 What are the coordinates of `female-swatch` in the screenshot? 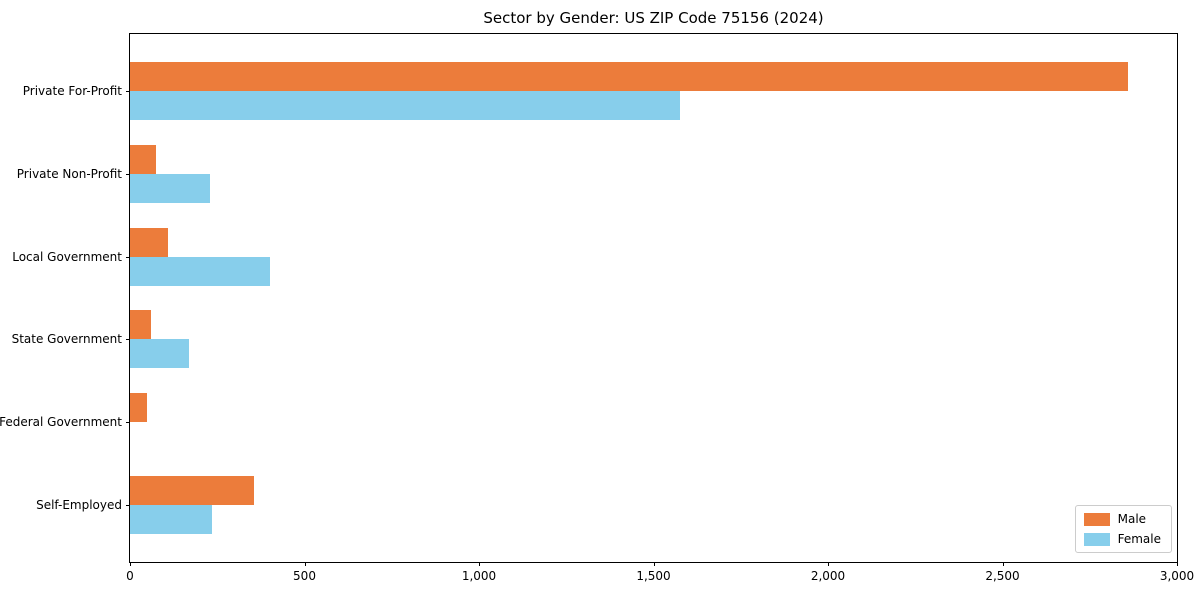 It's located at (1096, 539).